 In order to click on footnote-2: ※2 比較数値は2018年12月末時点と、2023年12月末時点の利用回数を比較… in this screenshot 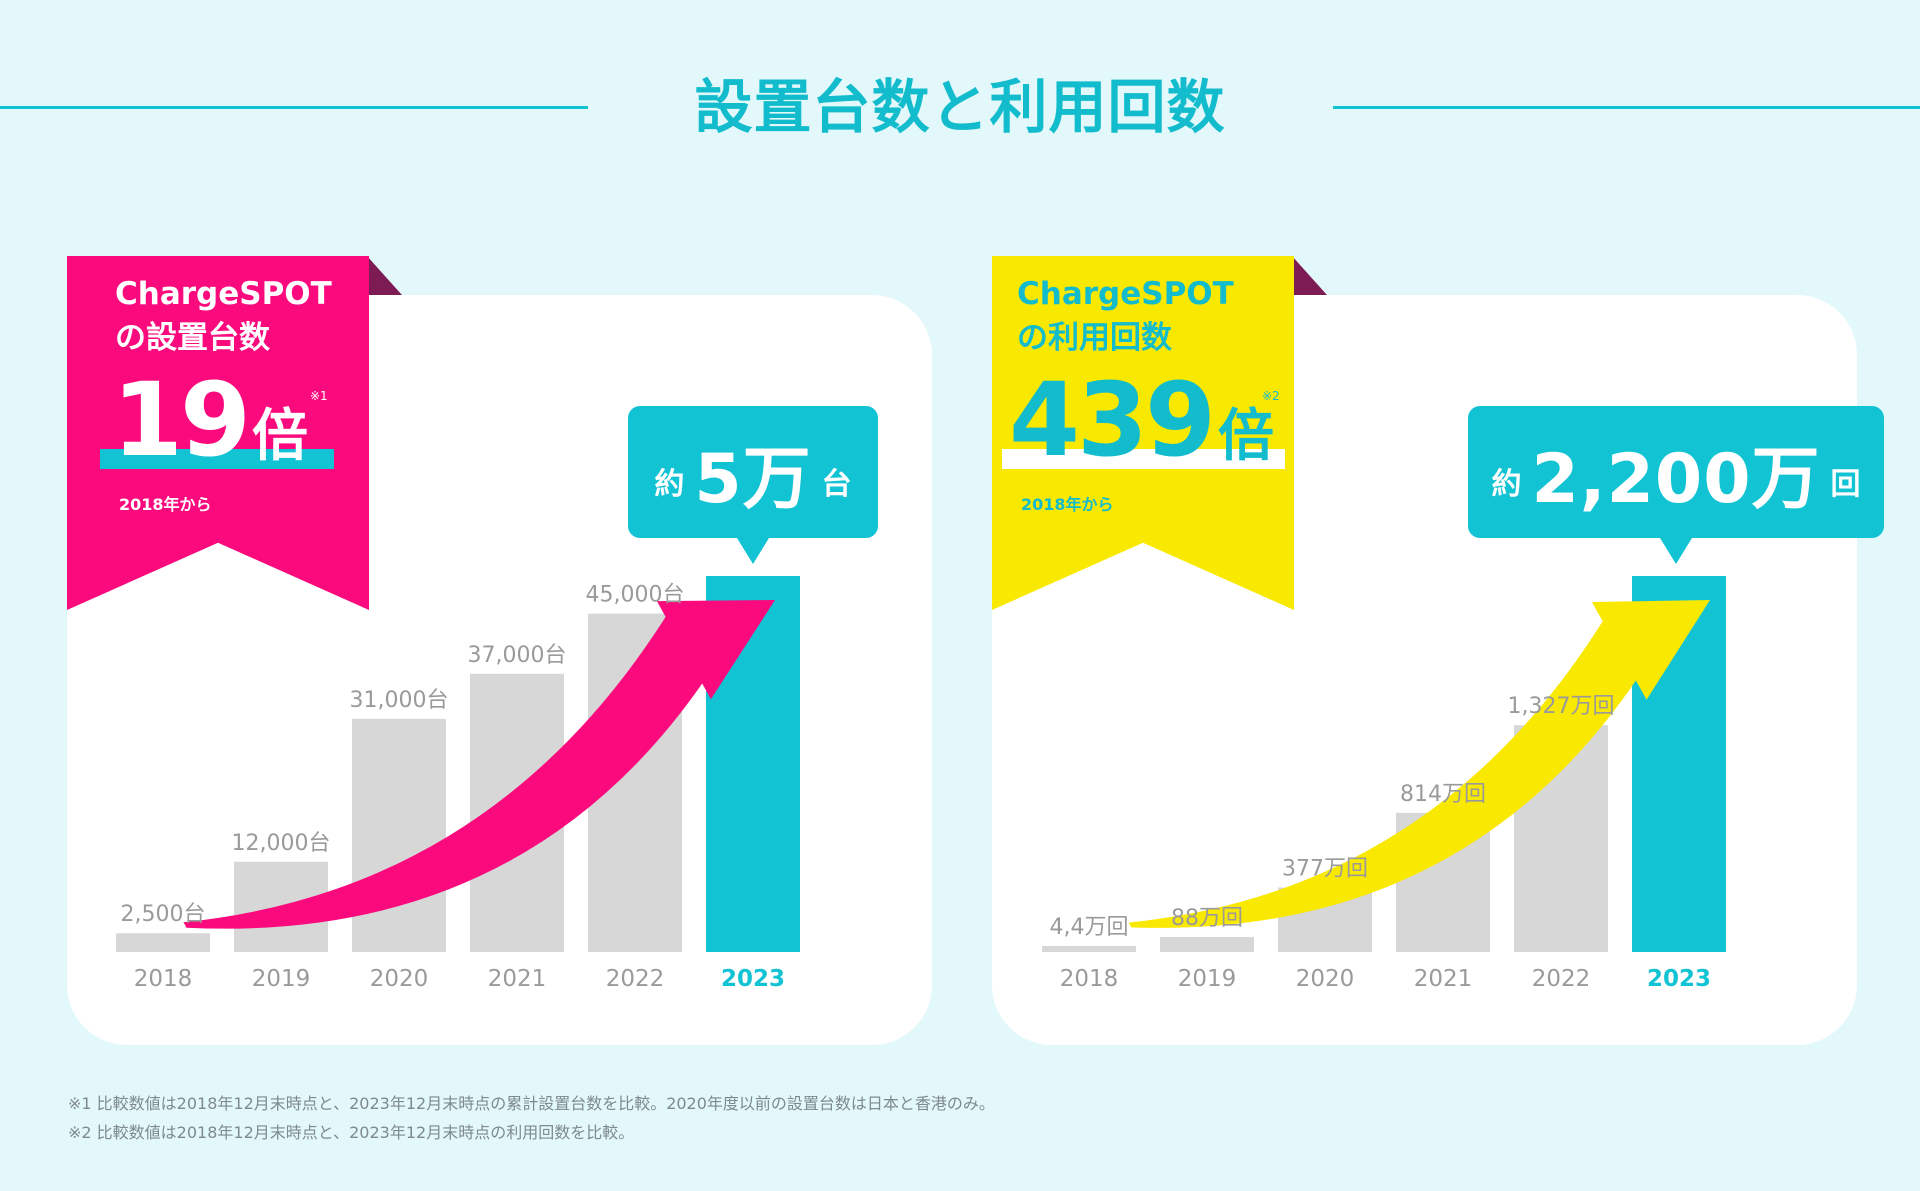, I will do `click(351, 1132)`.